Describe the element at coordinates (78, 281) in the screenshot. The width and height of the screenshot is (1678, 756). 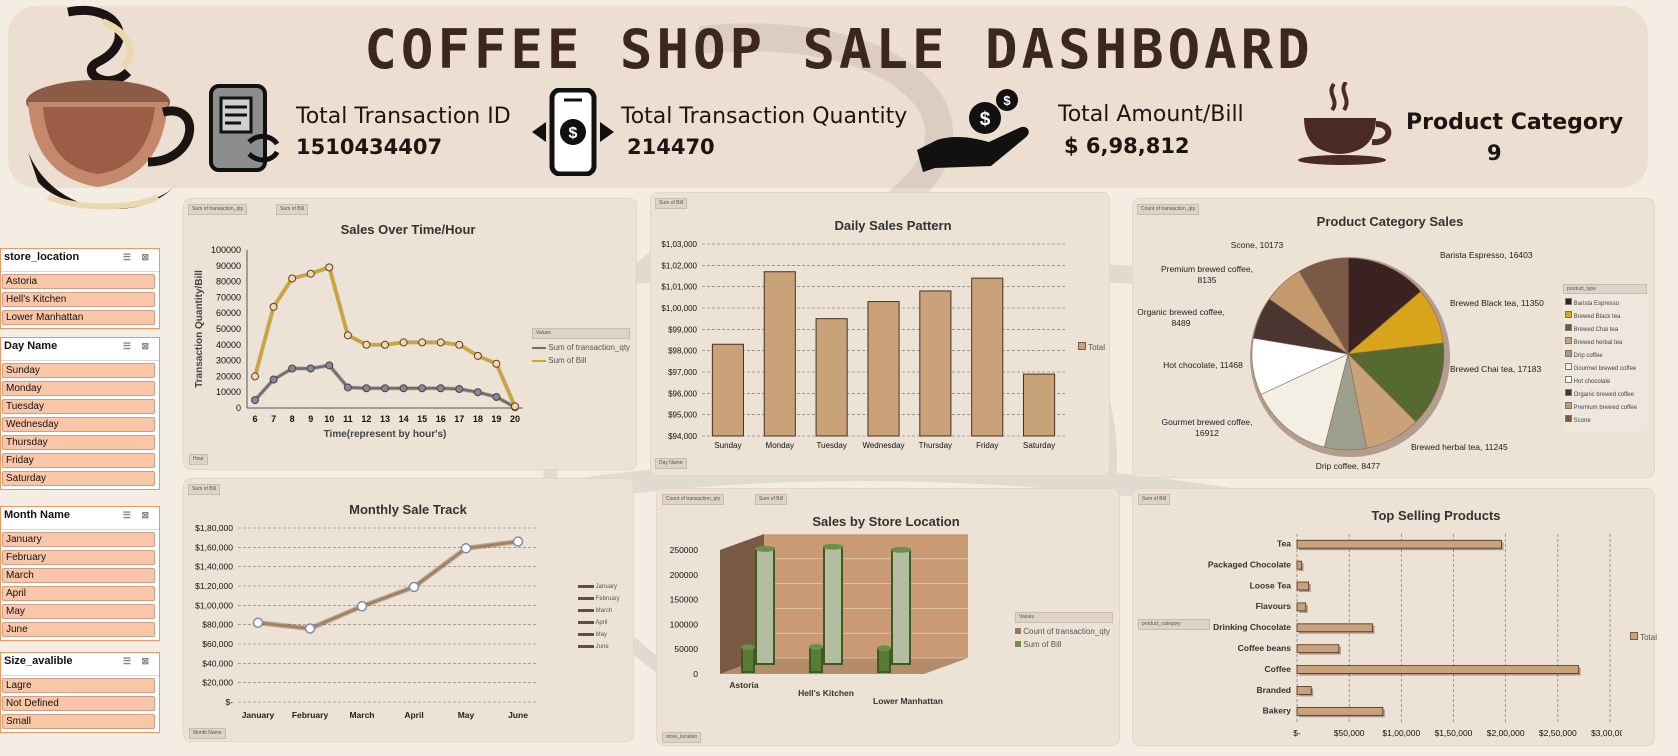
I see `slicer-item: Astoria` at that location.